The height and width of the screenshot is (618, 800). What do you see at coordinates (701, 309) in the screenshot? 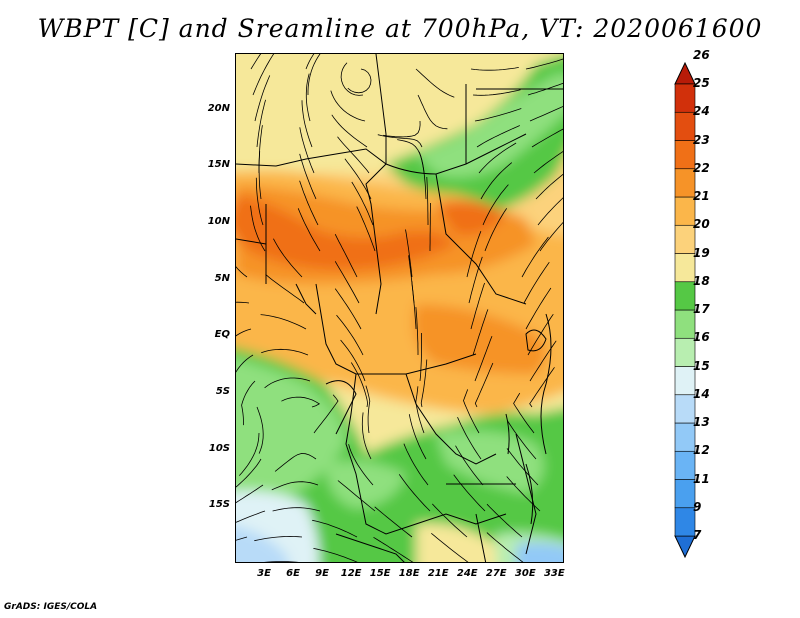
I see `colorbar-label: 17` at bounding box center [701, 309].